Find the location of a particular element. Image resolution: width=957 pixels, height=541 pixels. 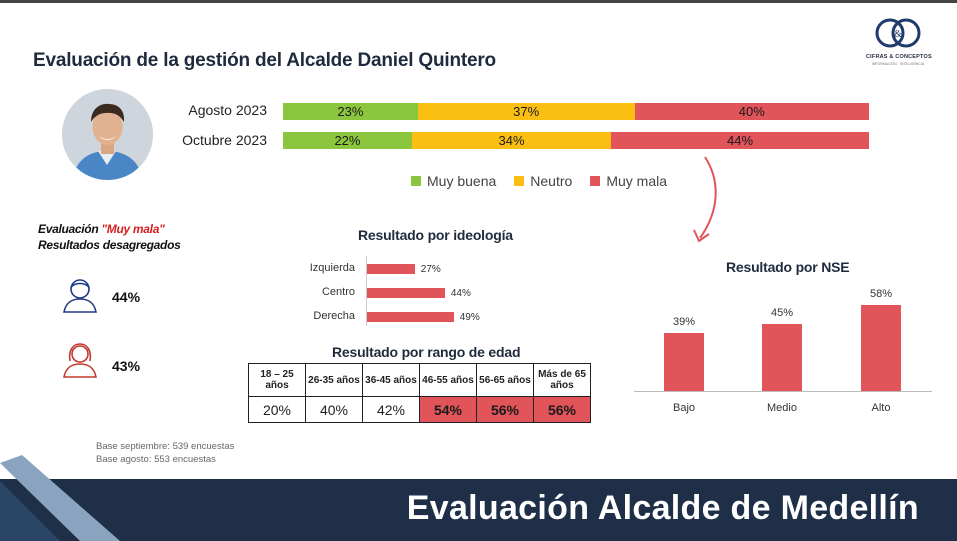

age-value-56-65: 56% is located at coordinates (505, 409).